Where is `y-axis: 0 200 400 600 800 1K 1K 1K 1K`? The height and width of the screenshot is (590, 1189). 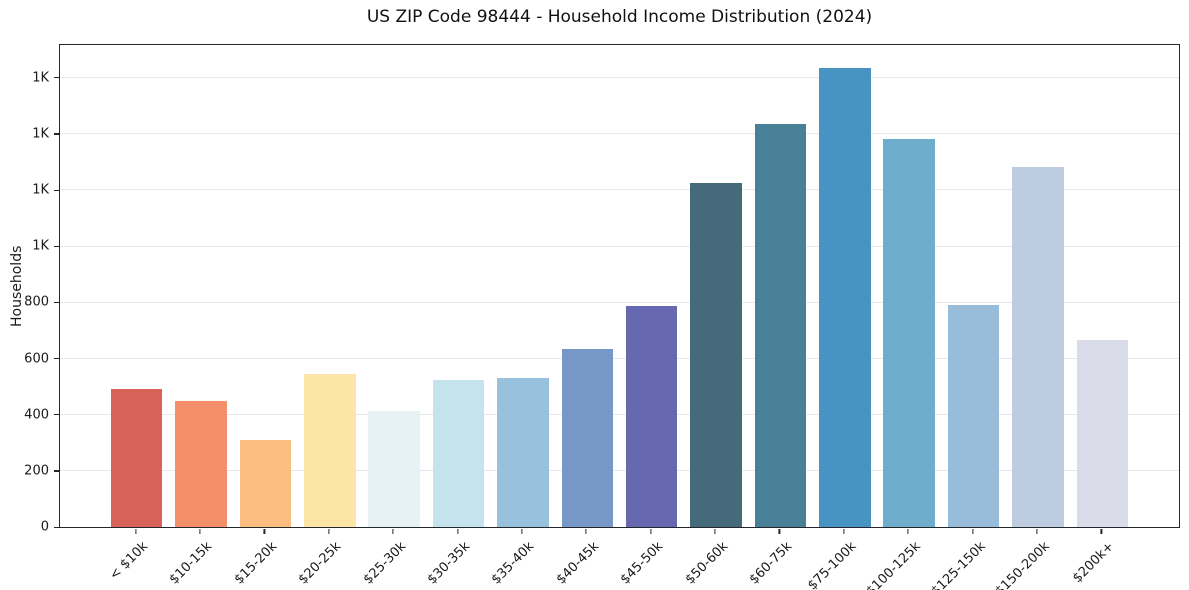
y-axis: 0 200 400 600 800 1K 1K 1K 1K is located at coordinates (29, 289).